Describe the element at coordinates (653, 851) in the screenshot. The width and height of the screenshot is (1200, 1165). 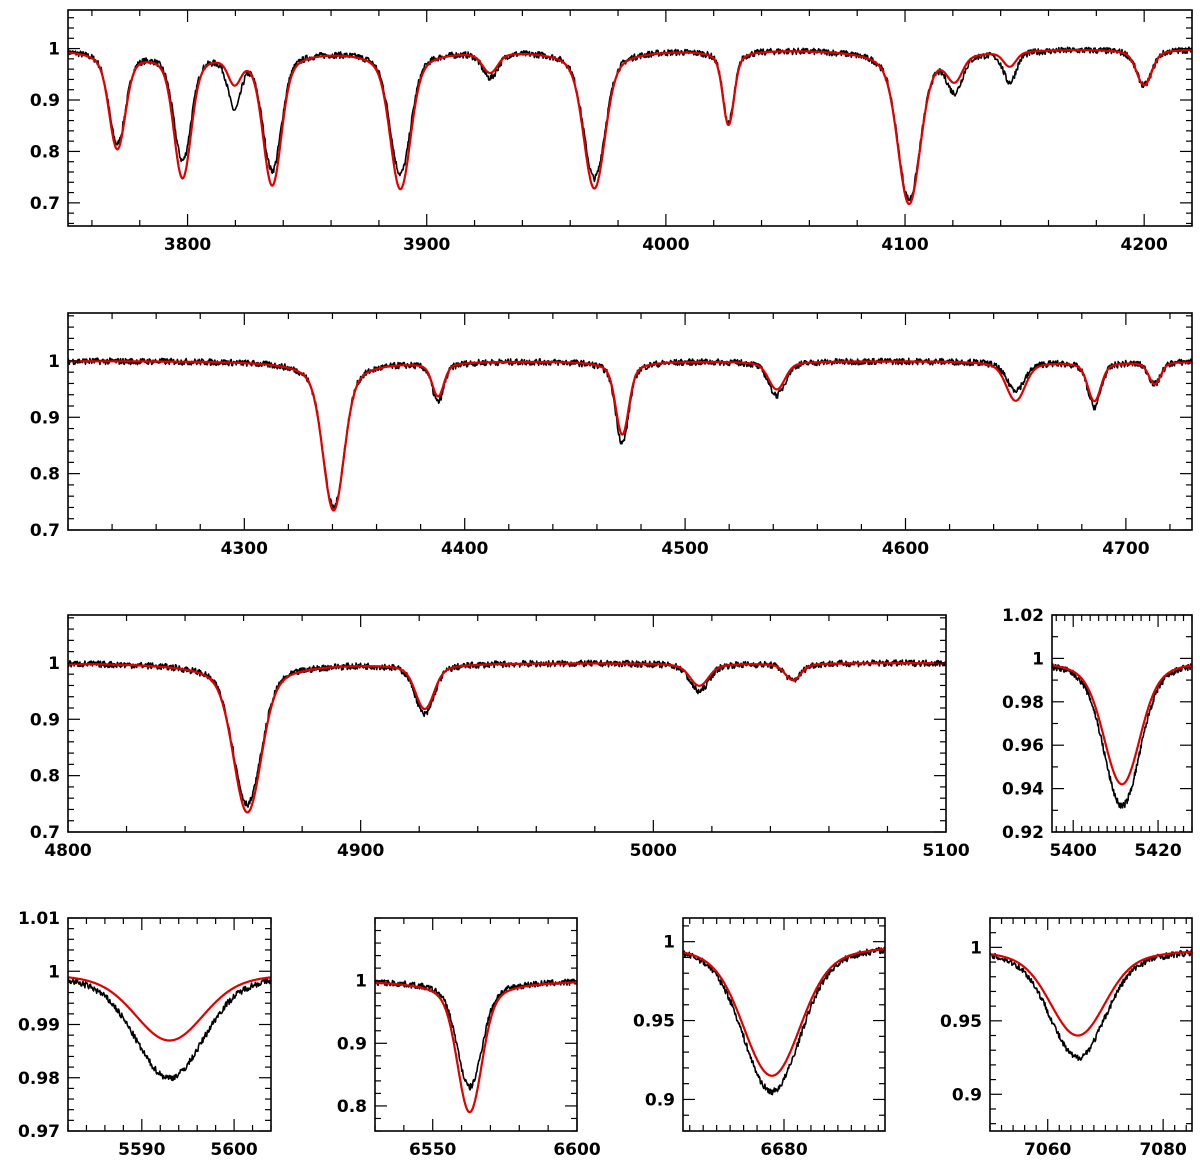
I see `x-tick-label: 5000` at that location.